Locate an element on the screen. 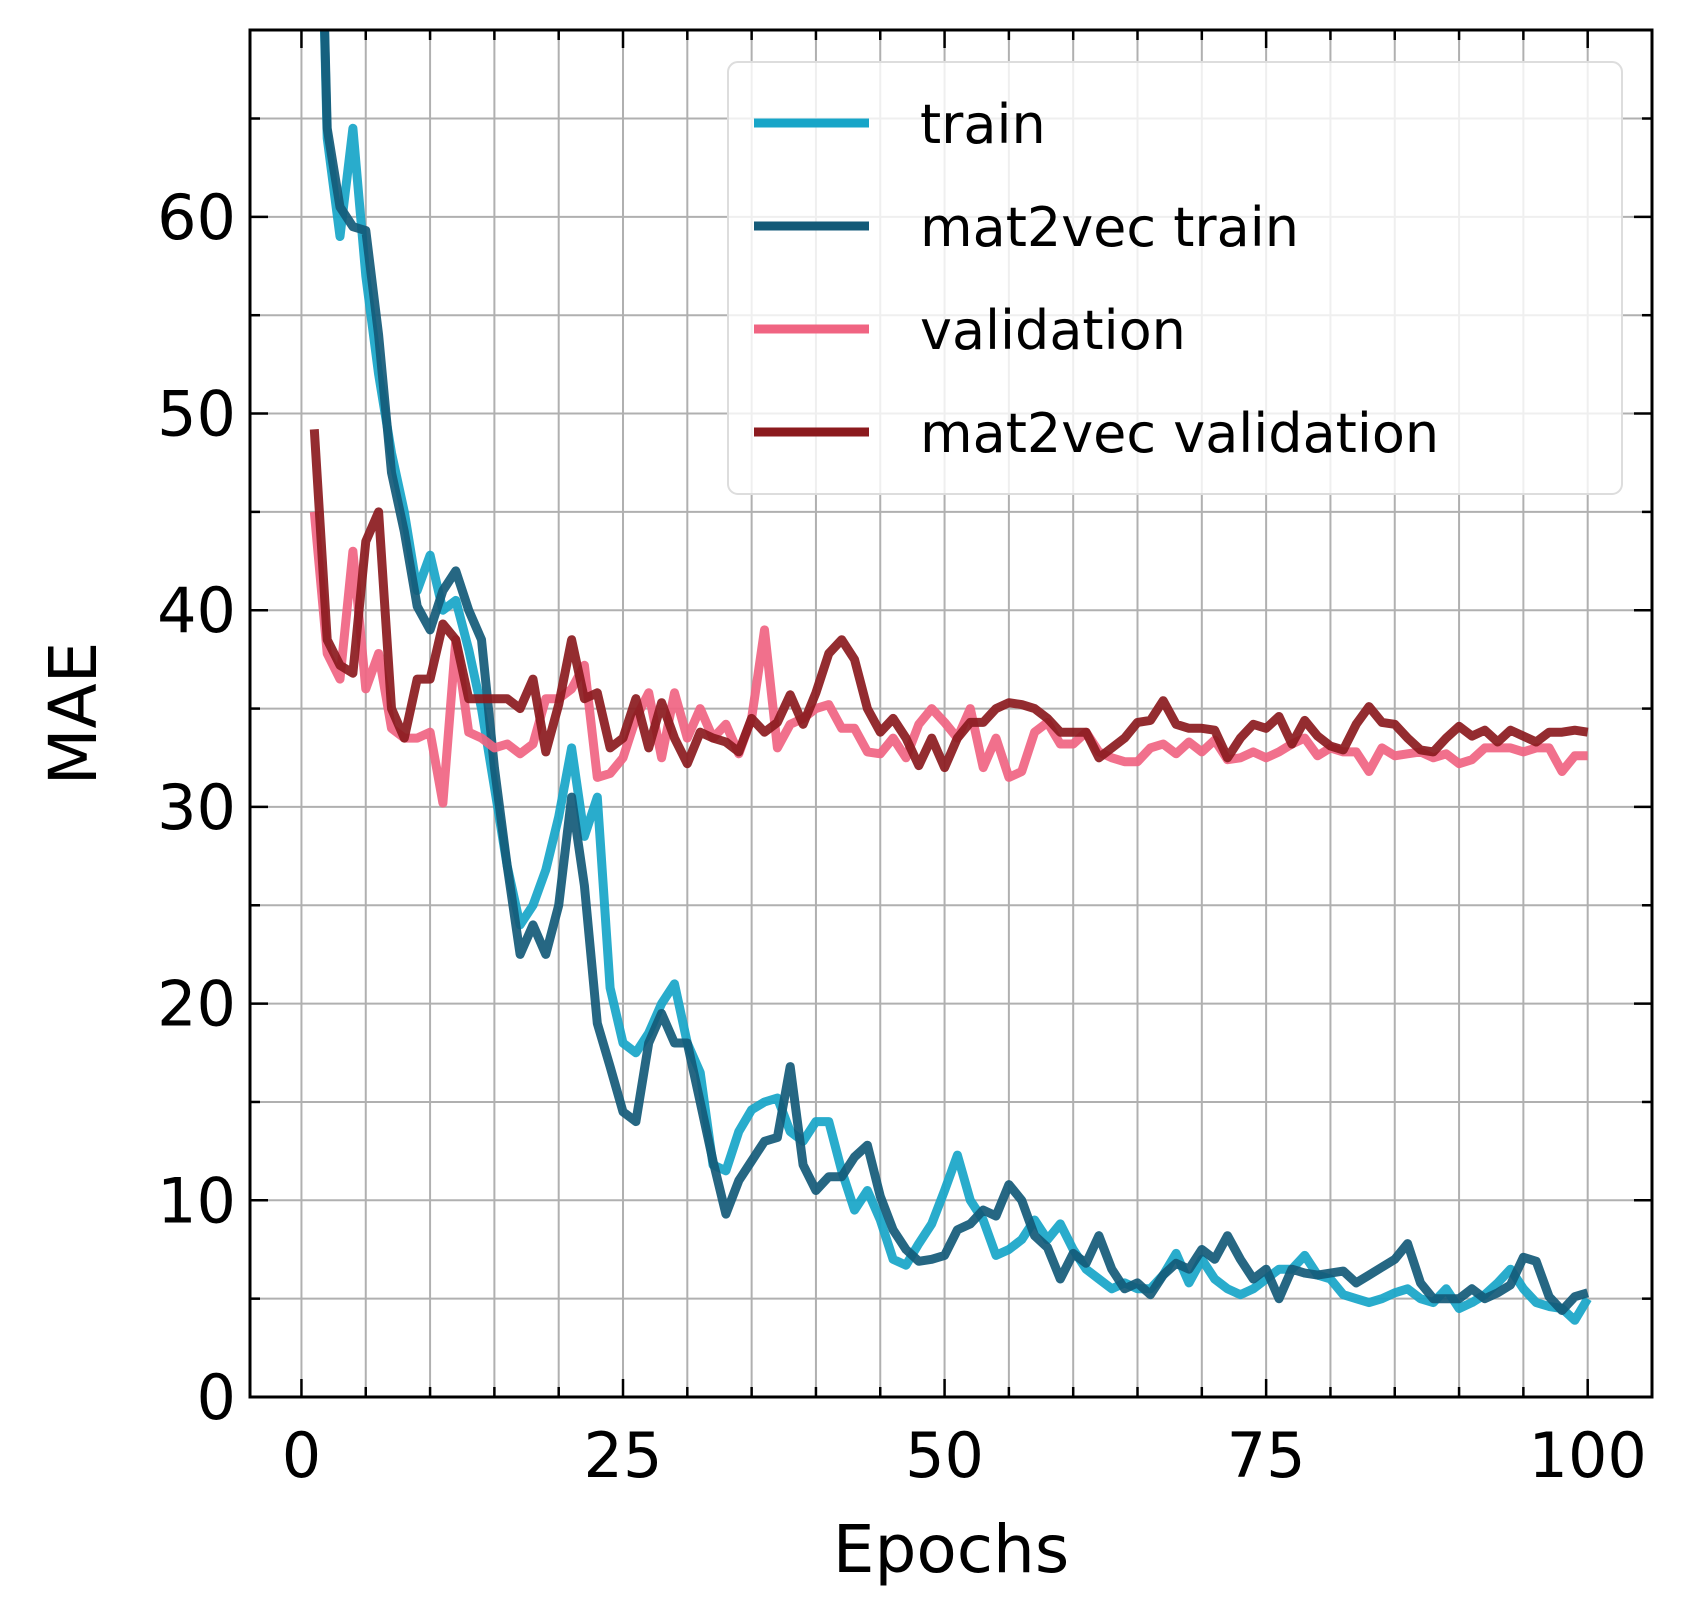 The image size is (1689, 1612). legend-box is located at coordinates (1175, 278).